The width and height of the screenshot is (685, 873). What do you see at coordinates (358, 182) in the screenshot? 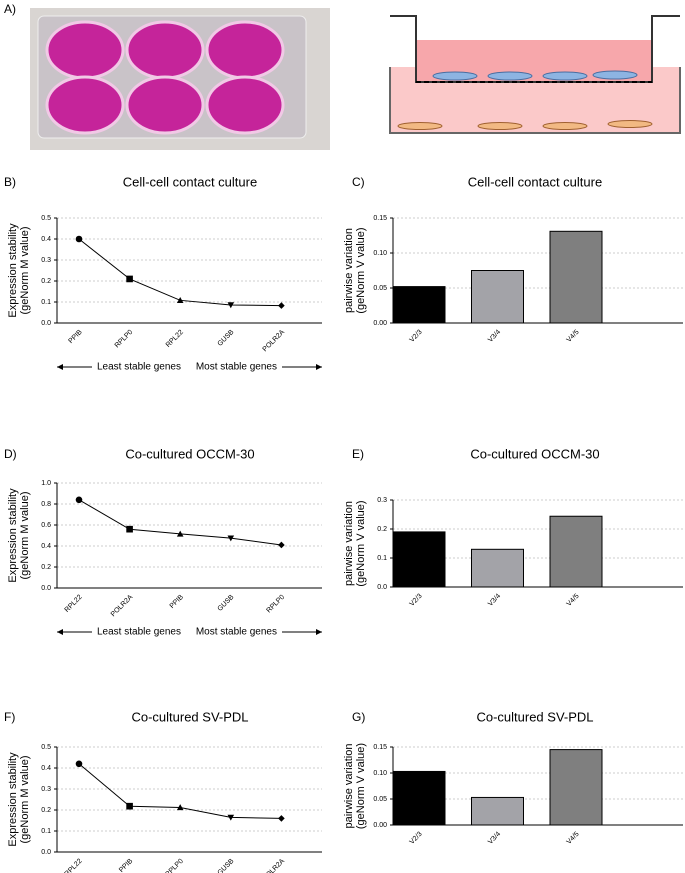
I see `panel-label: C)` at bounding box center [358, 182].